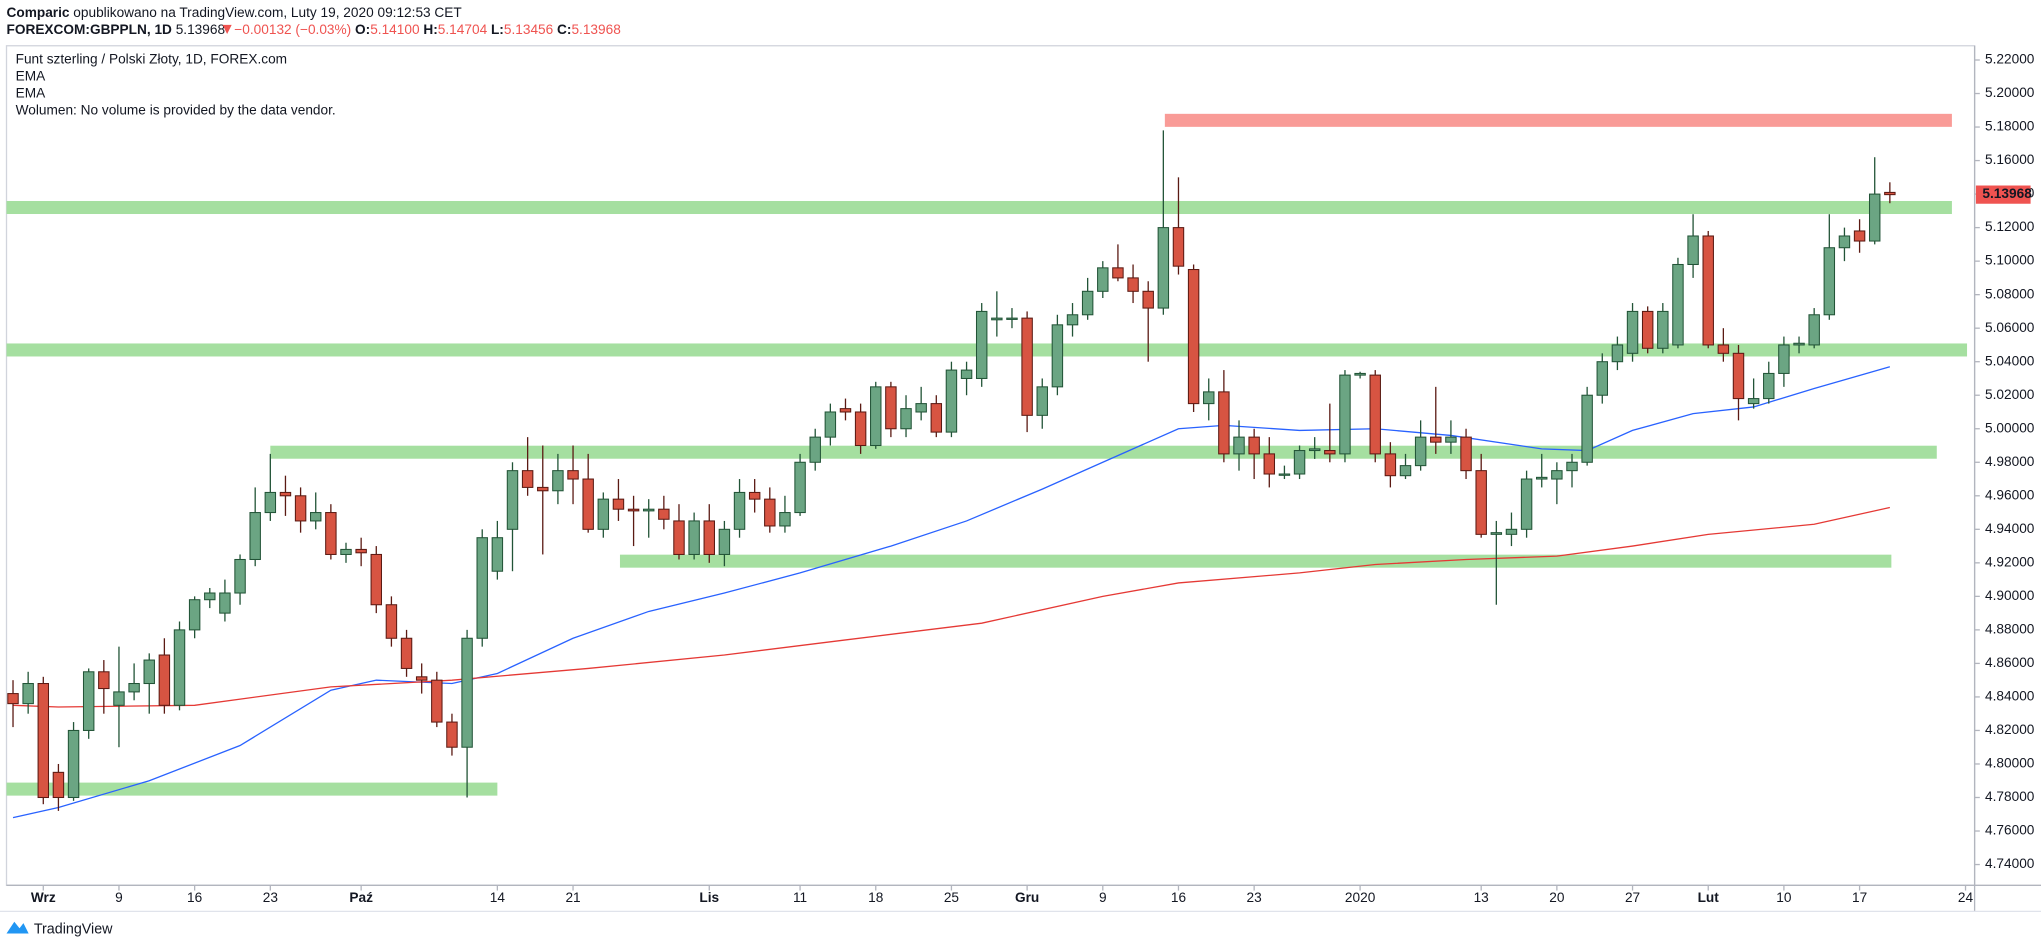 Image resolution: width=2041 pixels, height=948 pixels. I want to click on x-tick-label: 20, so click(1557, 897).